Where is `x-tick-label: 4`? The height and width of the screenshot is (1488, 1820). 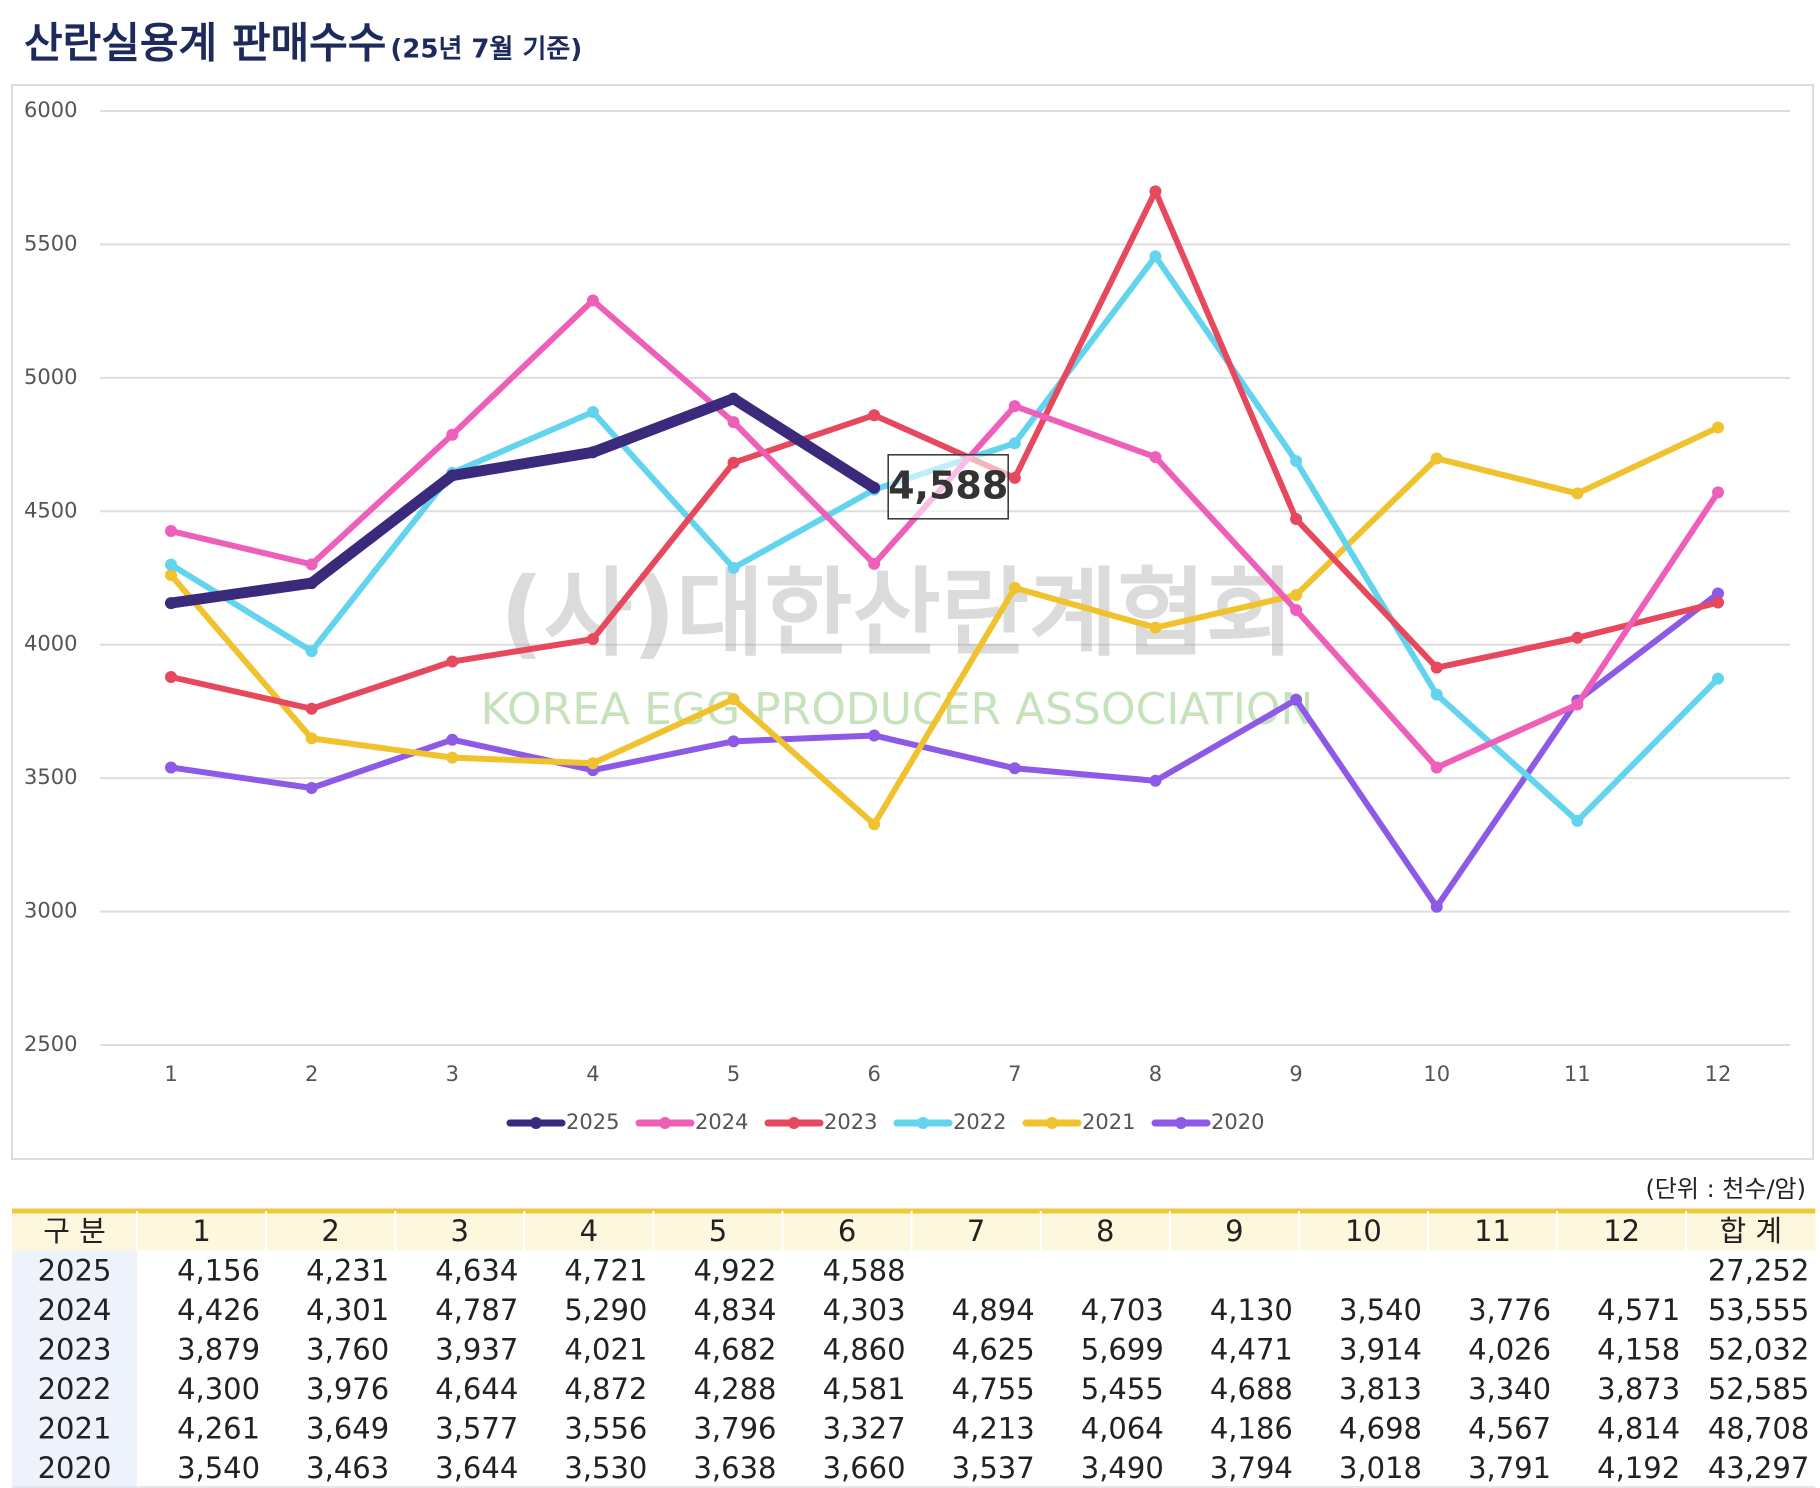 x-tick-label: 4 is located at coordinates (592, 1074).